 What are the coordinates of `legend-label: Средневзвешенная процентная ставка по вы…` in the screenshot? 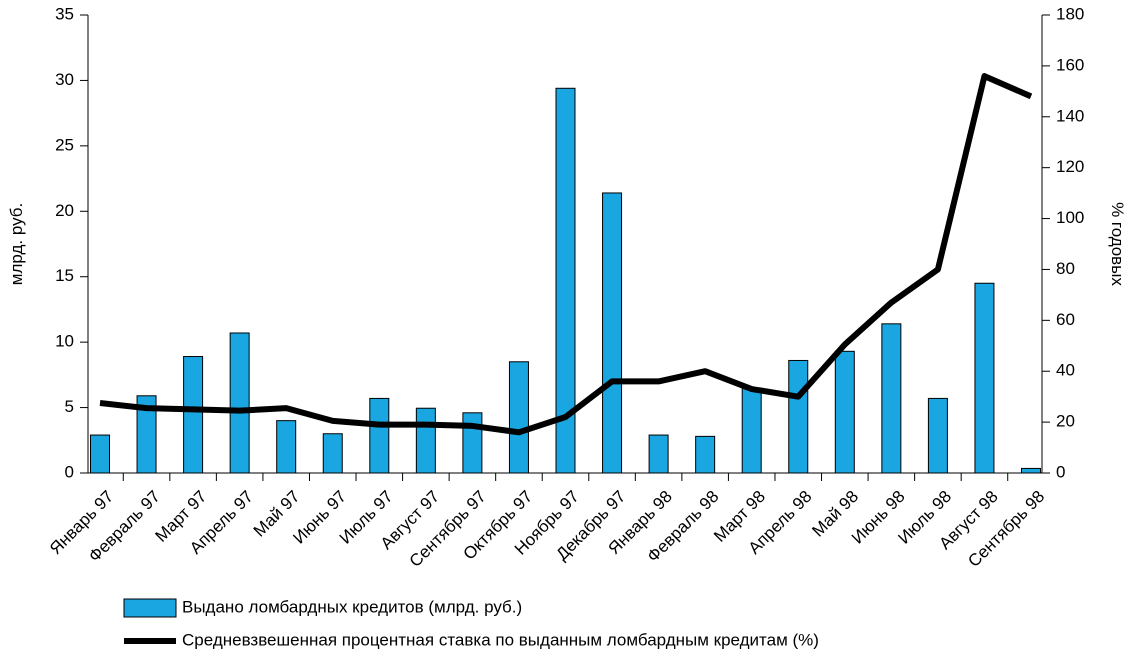 It's located at (500, 639).